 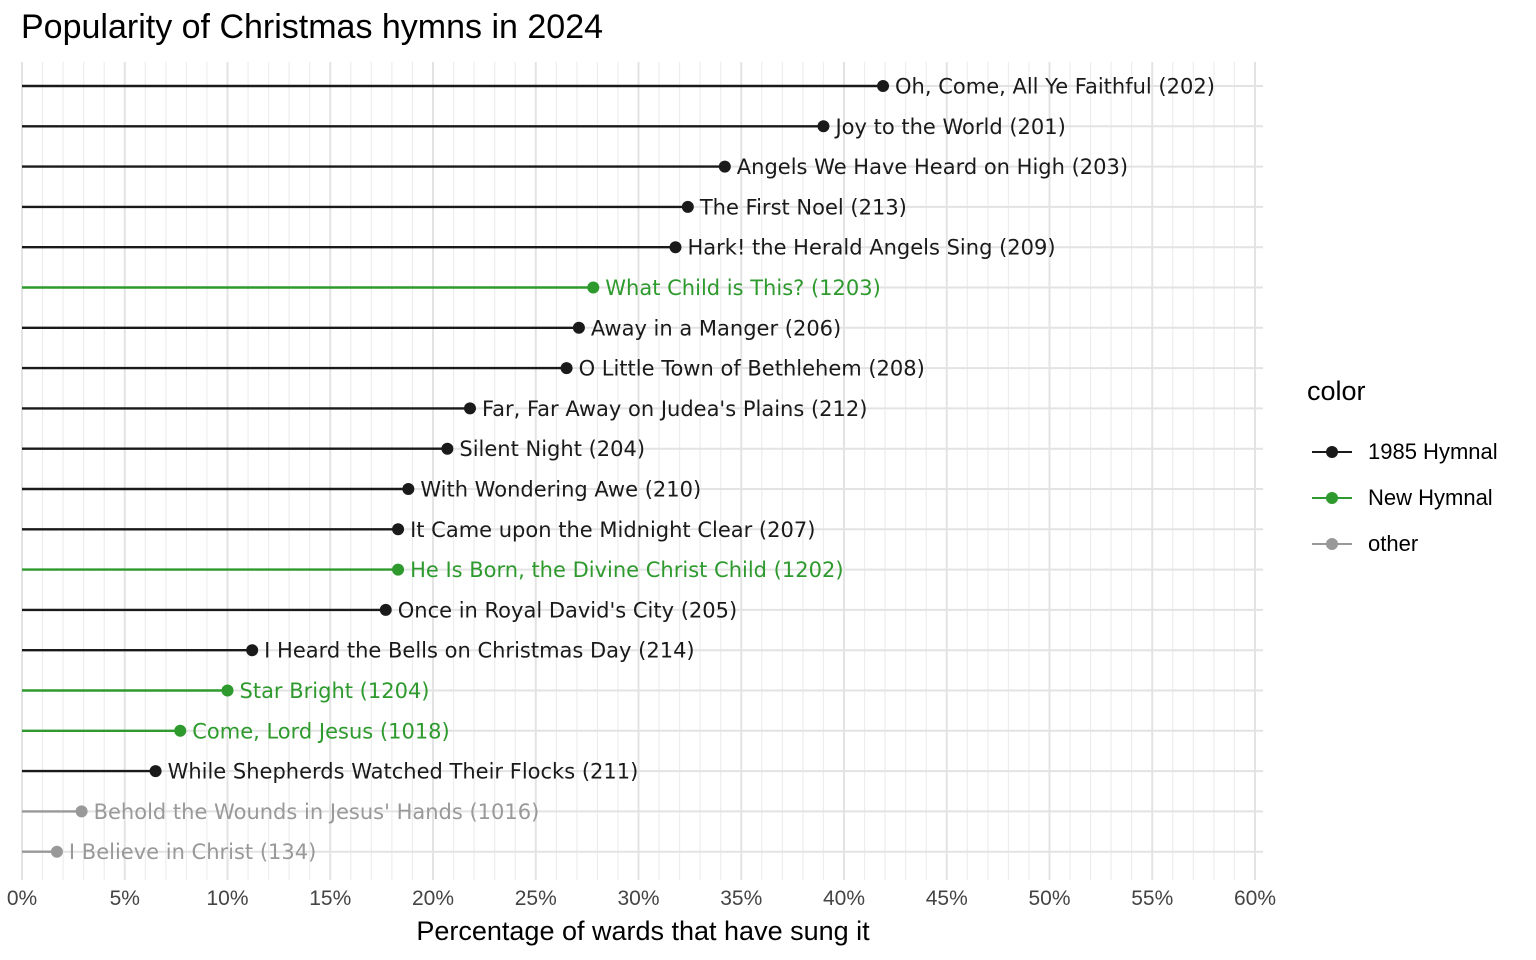 What do you see at coordinates (1049, 898) in the screenshot?
I see `x-tick-label: 50%` at bounding box center [1049, 898].